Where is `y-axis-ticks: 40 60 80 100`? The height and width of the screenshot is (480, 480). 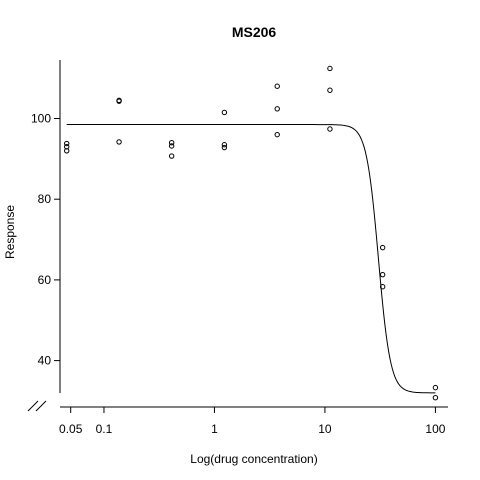
y-axis-ticks: 40 60 80 100 is located at coordinates (45, 240).